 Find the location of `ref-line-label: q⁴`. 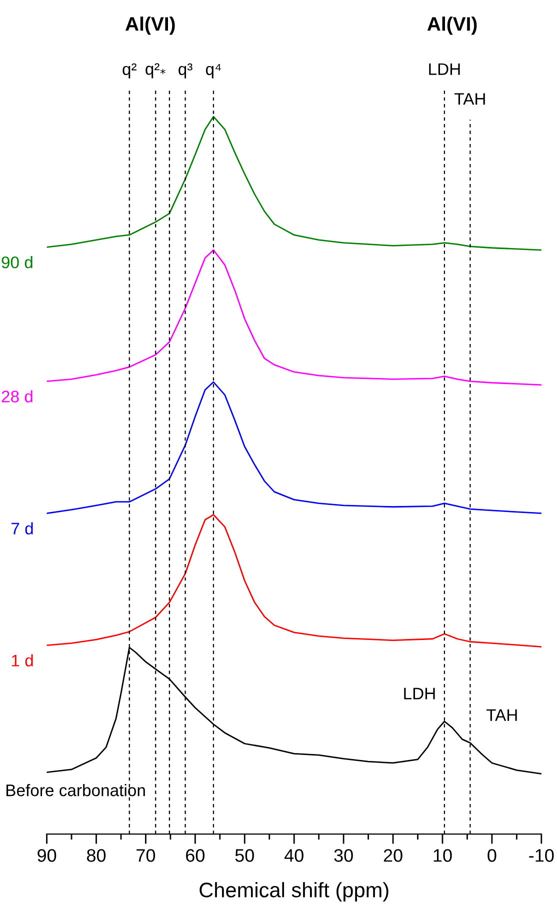

ref-line-label: q⁴ is located at coordinates (213, 71).